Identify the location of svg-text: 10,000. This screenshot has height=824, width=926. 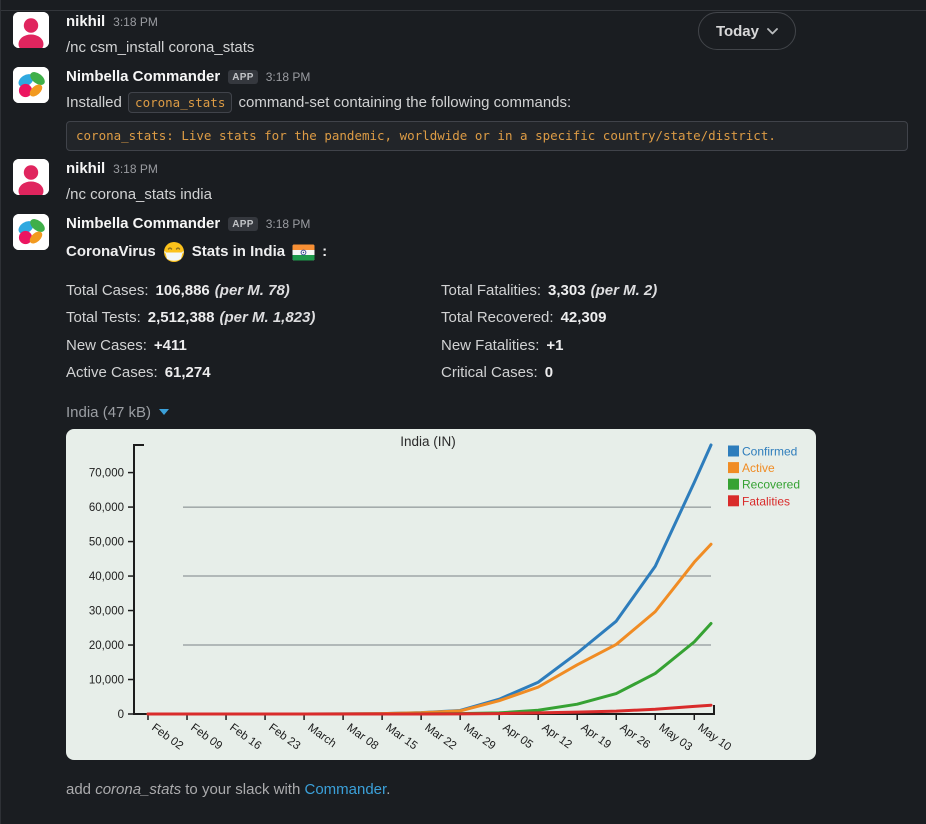
(106, 680).